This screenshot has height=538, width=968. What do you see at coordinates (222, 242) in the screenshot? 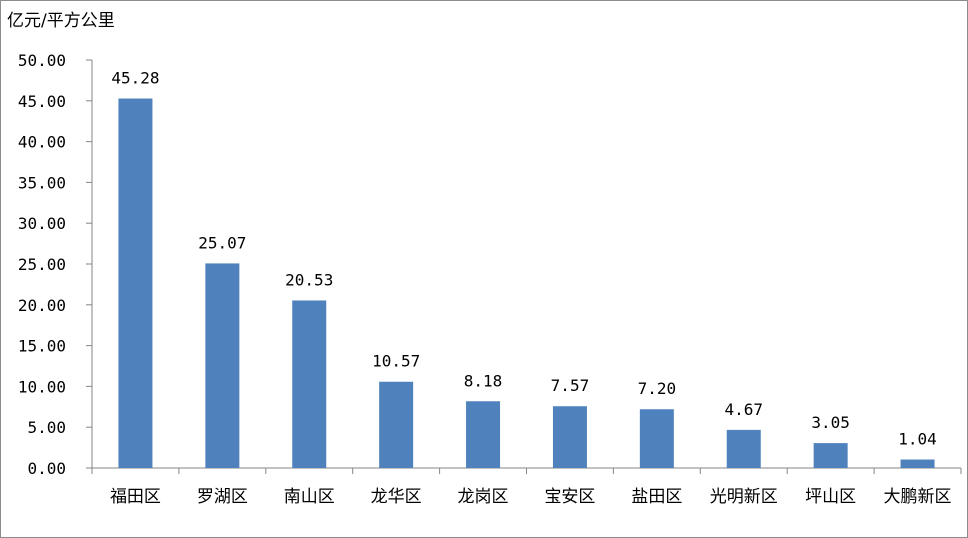
I see `data-label: 25.07` at bounding box center [222, 242].